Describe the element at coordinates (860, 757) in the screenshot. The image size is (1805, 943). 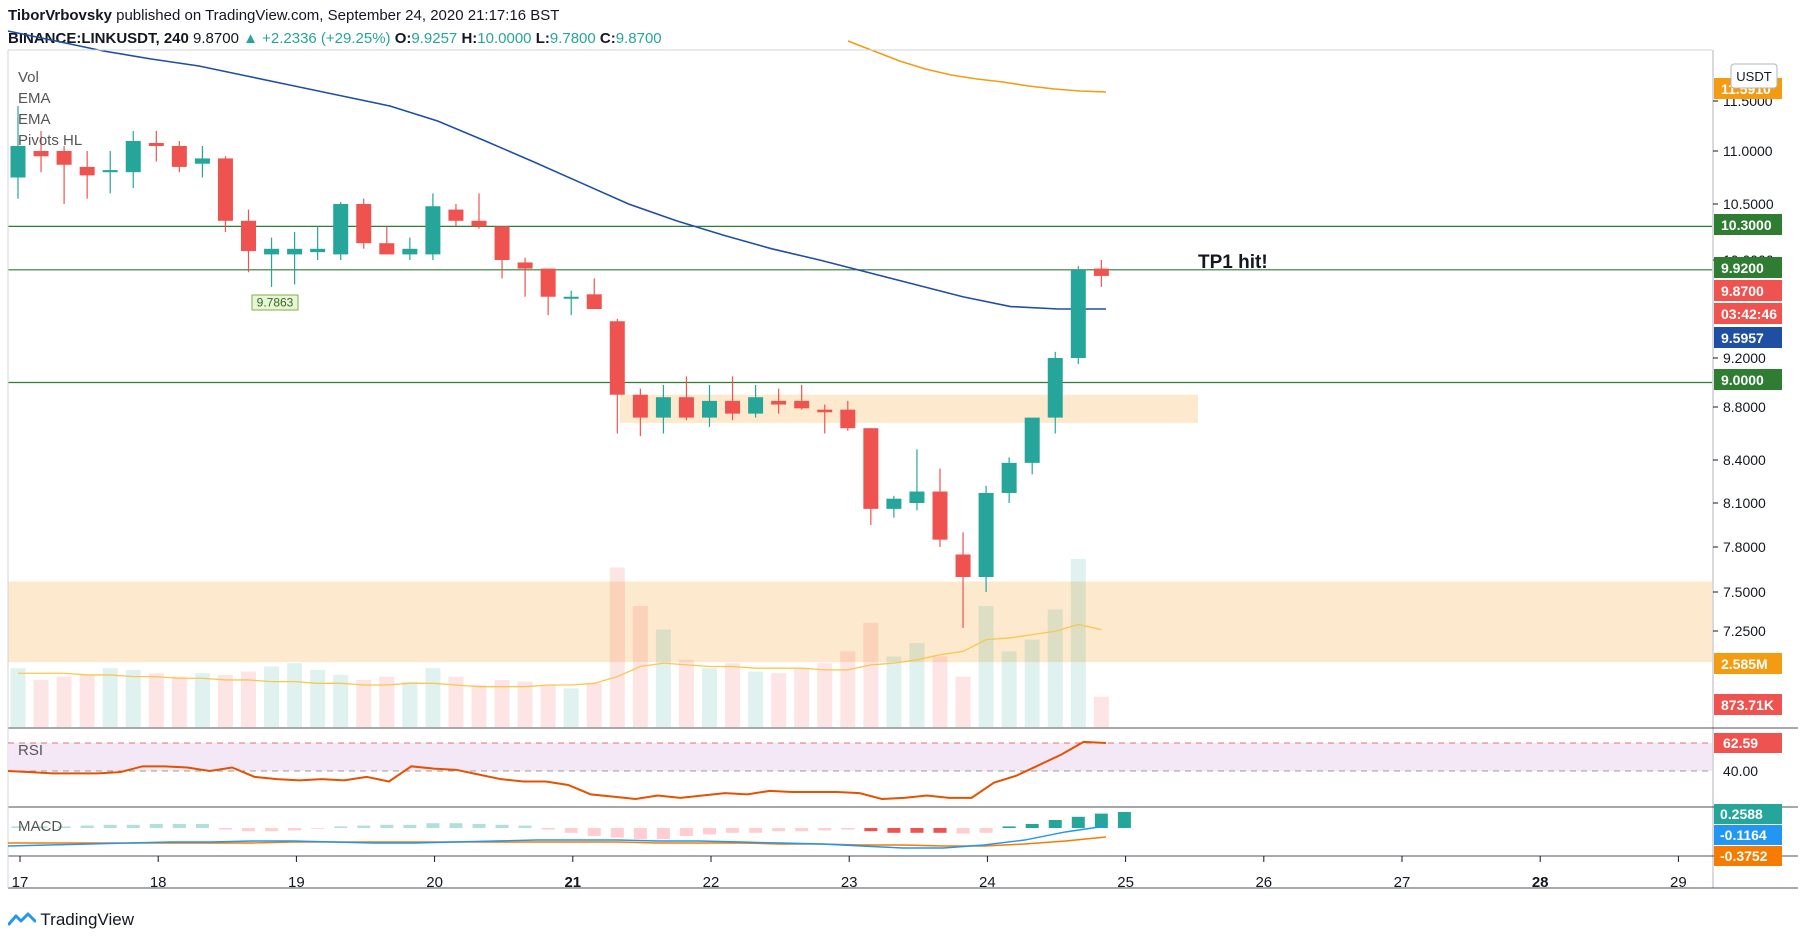
I see `rsi-band` at that location.